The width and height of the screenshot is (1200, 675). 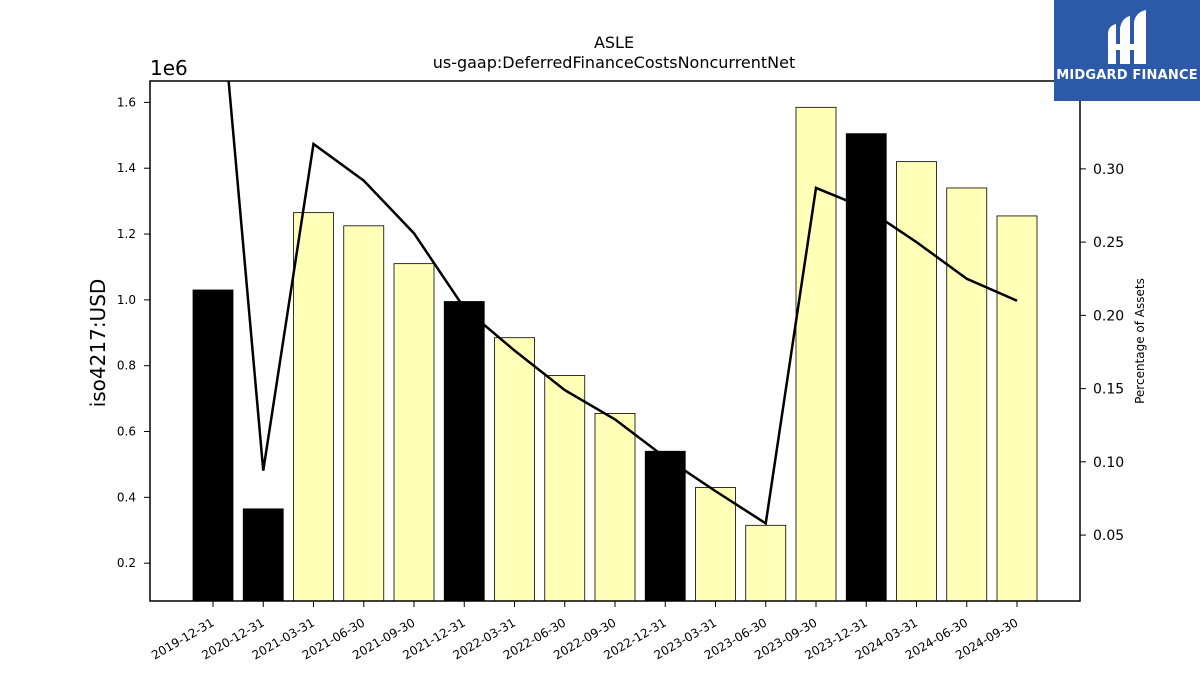 What do you see at coordinates (98, 343) in the screenshot?
I see `y-axis-title: iso4217:USD` at bounding box center [98, 343].